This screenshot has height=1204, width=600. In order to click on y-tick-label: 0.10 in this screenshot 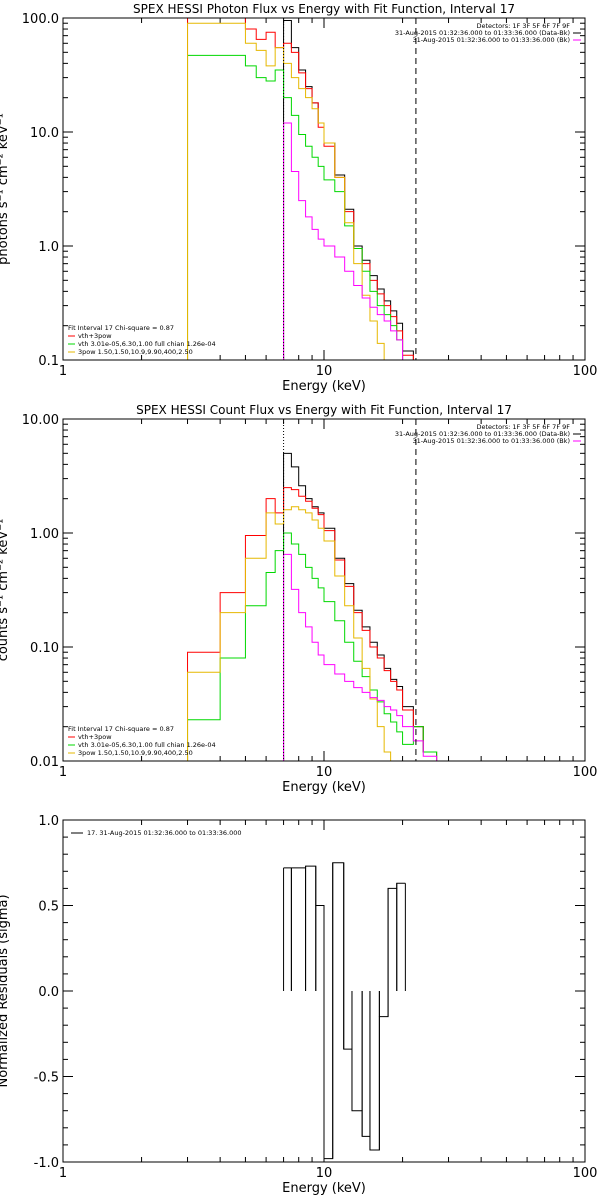, I will do `click(44, 648)`.